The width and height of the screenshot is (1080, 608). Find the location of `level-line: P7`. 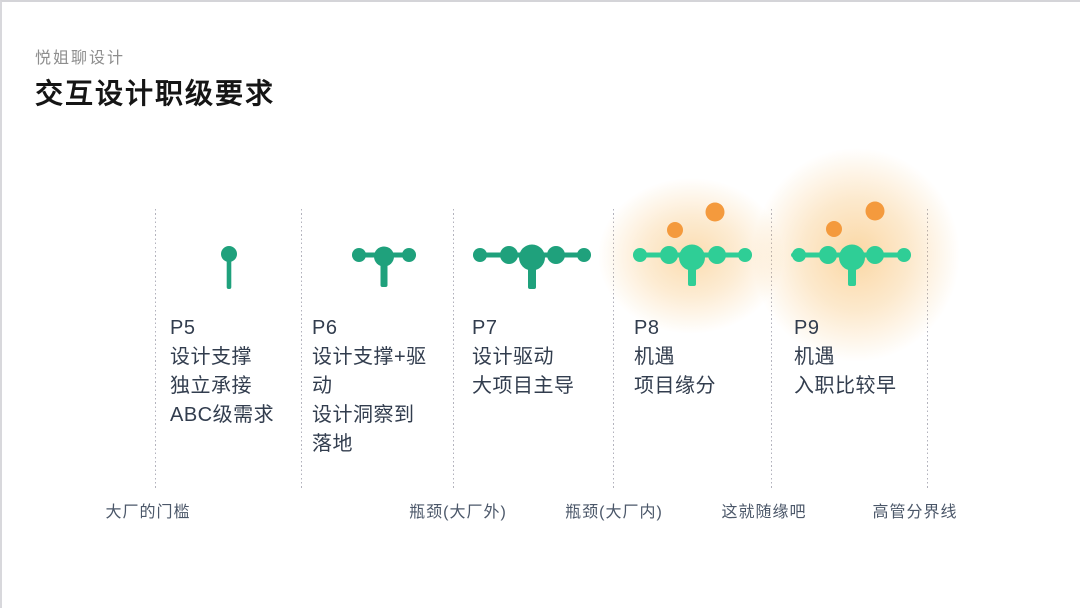

level-line: P7 is located at coordinates (485, 328).